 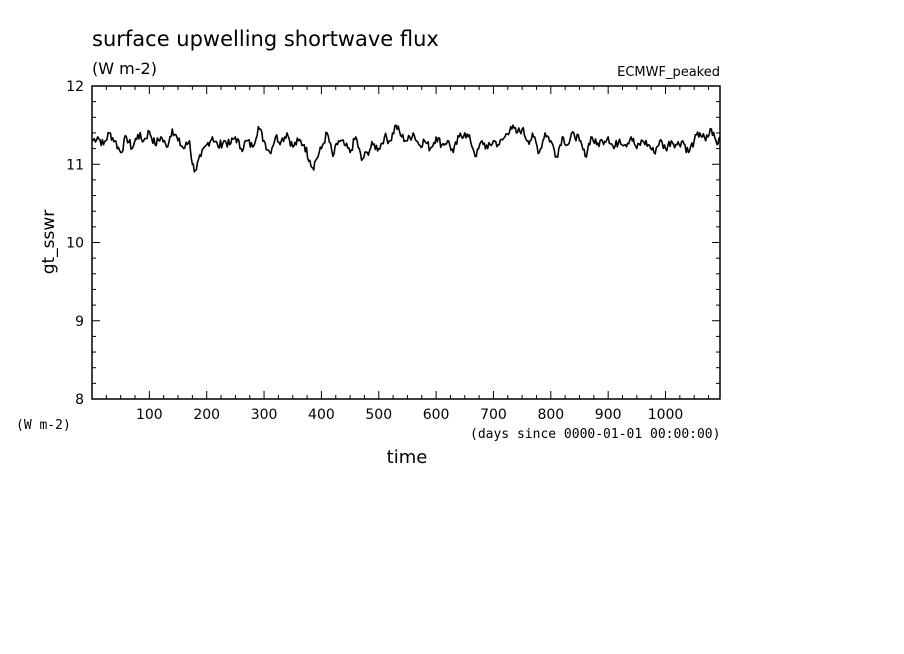 What do you see at coordinates (608, 415) in the screenshot?
I see `x-tick-label: 900` at bounding box center [608, 415].